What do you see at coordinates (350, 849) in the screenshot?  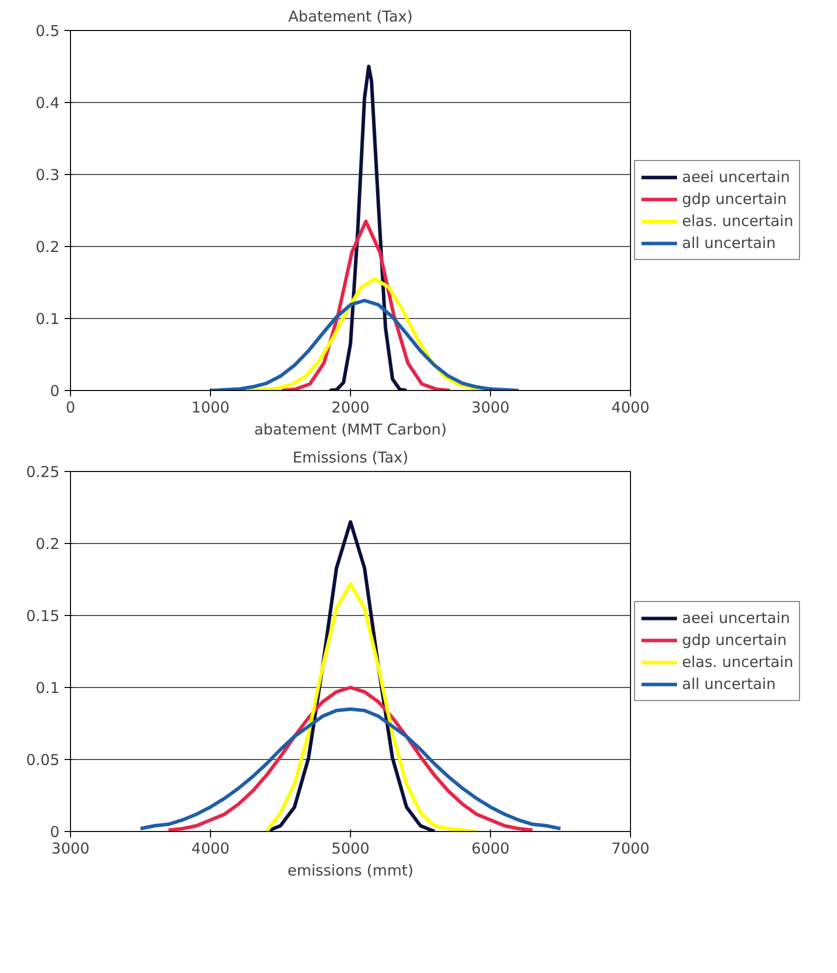 I see `x-tick-label: 5000` at bounding box center [350, 849].